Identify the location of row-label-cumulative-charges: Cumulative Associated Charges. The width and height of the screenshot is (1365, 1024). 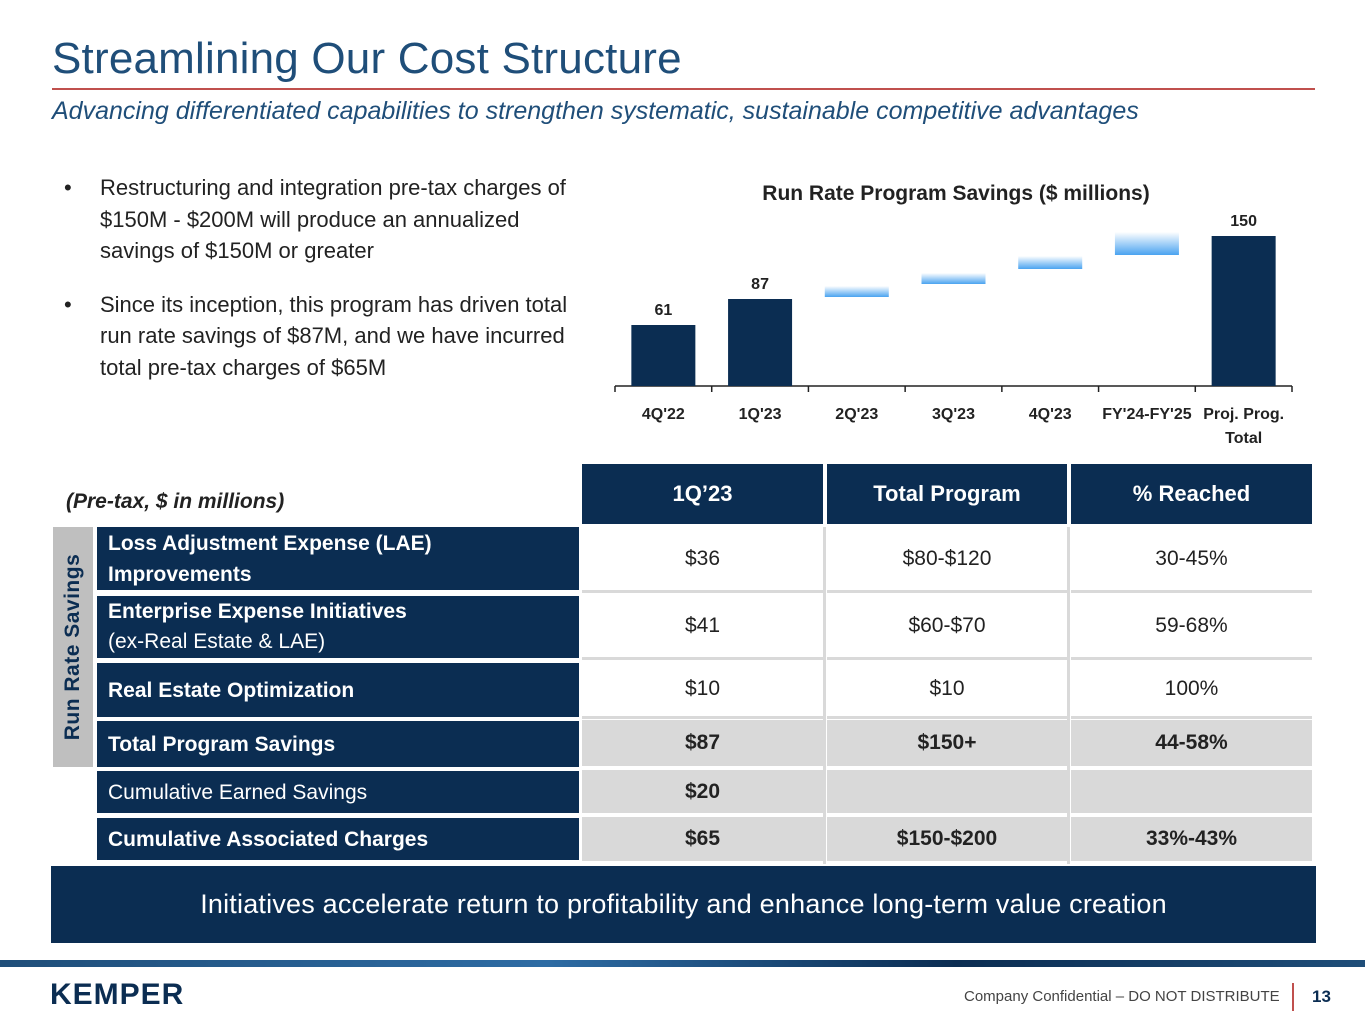
(338, 839).